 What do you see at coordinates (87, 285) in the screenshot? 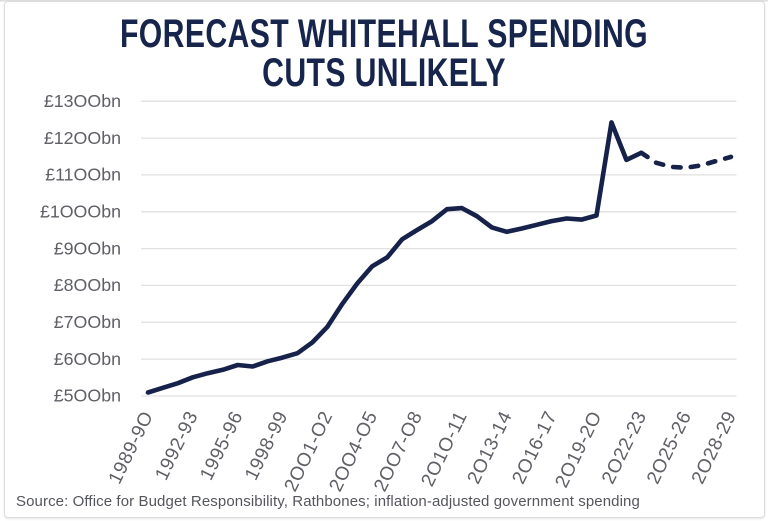
I see `svg-text: £8OObn` at bounding box center [87, 285].